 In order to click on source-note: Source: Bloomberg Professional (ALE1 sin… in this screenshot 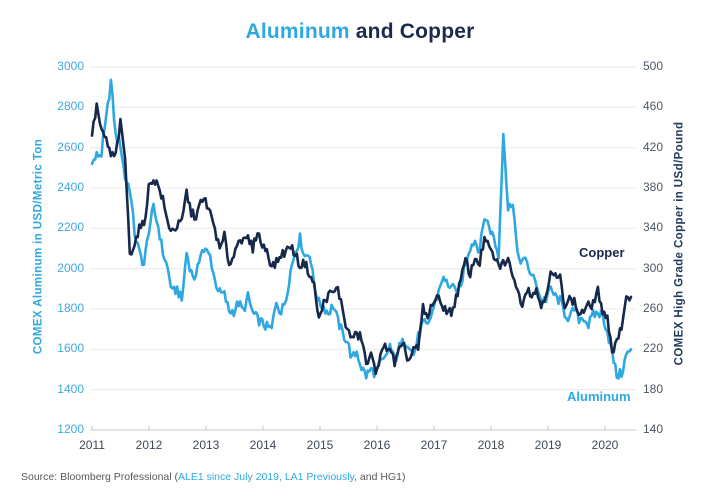, I will do `click(213, 477)`.